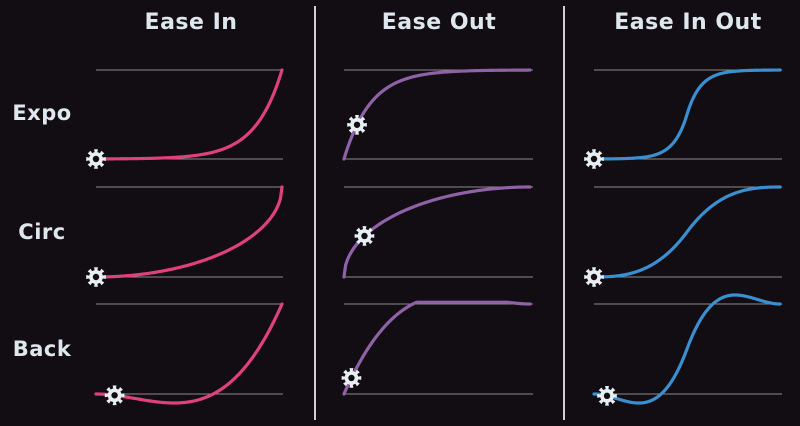 The image size is (800, 426). I want to click on curve-circ-ease-in, so click(189, 232).